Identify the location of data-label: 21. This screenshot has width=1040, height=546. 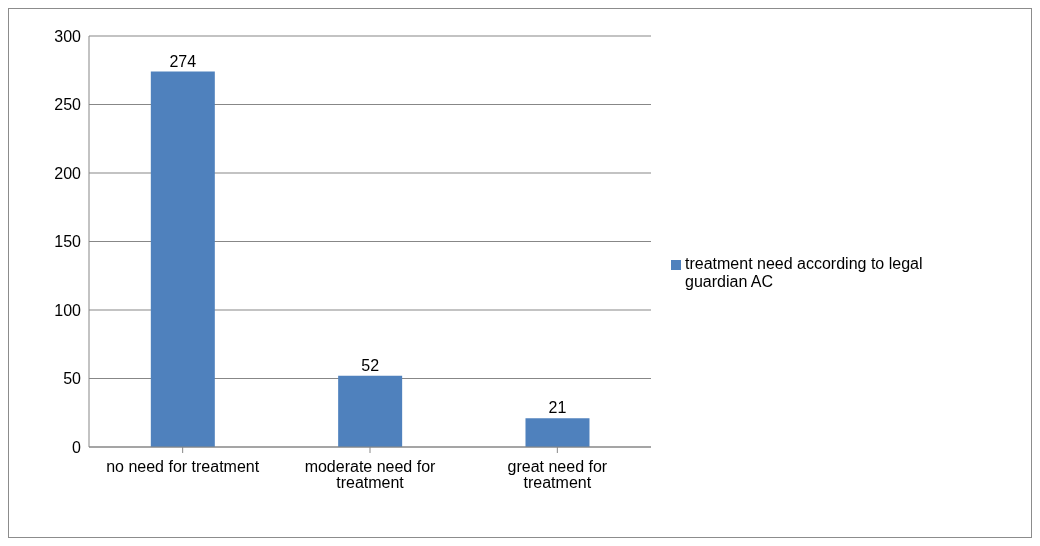
(557, 408).